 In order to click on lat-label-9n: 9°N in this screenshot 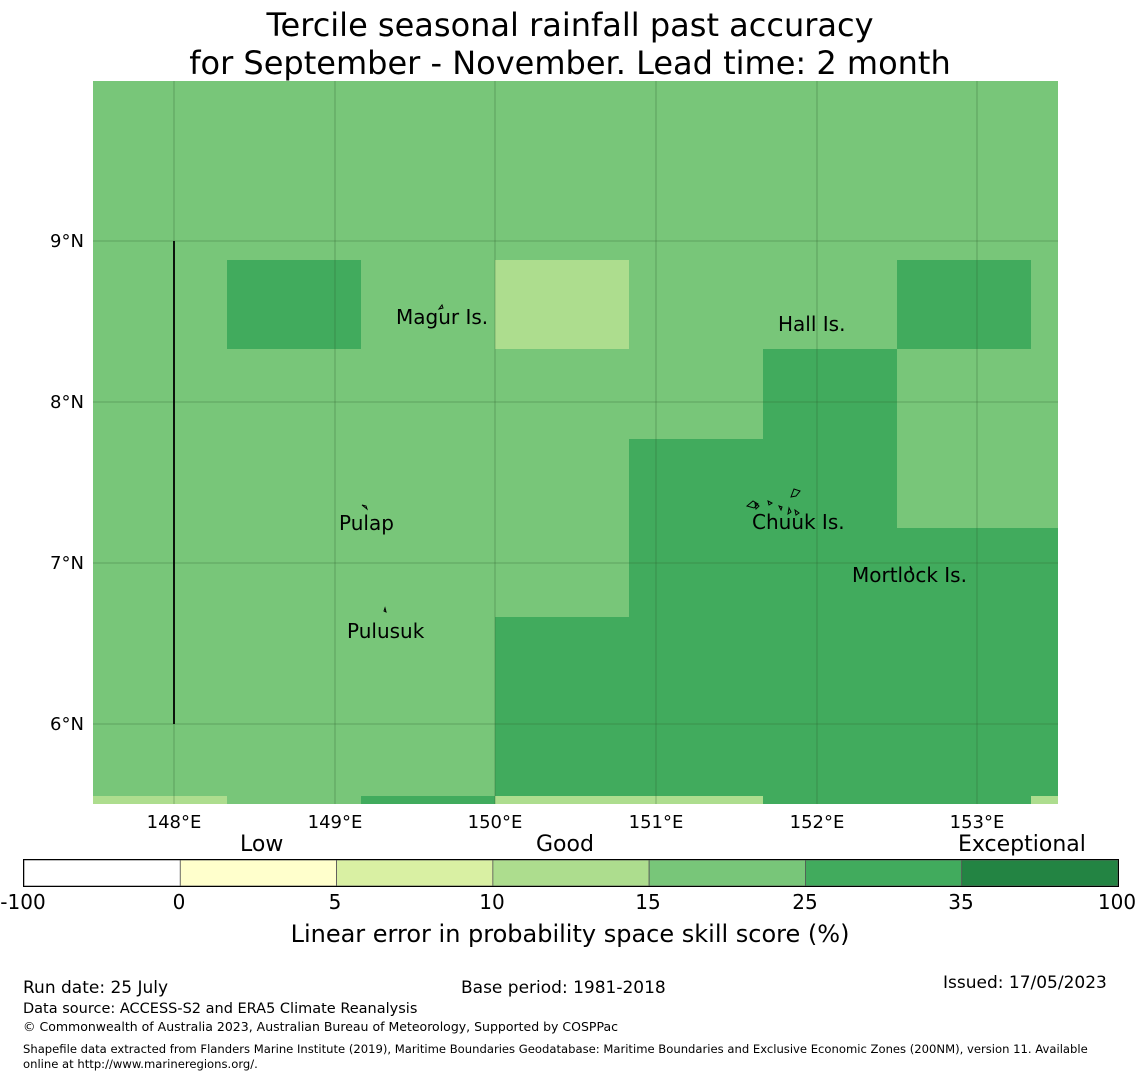, I will do `click(67, 241)`.